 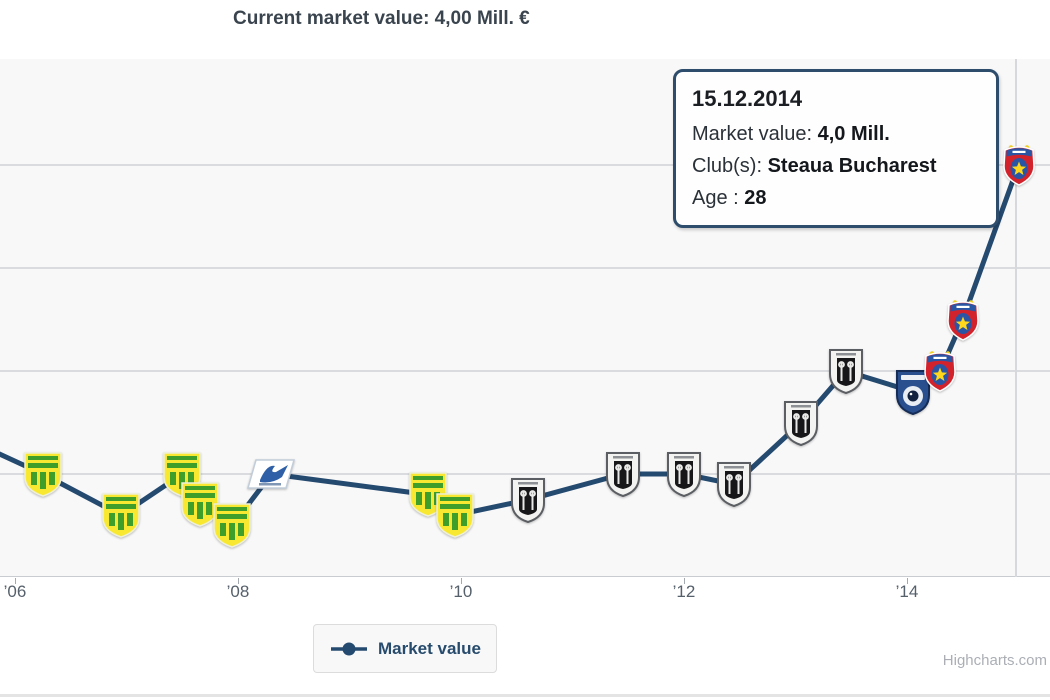 I want to click on tooltip-market-value-row: Market value: 4,0 Mill., so click(x=836, y=134).